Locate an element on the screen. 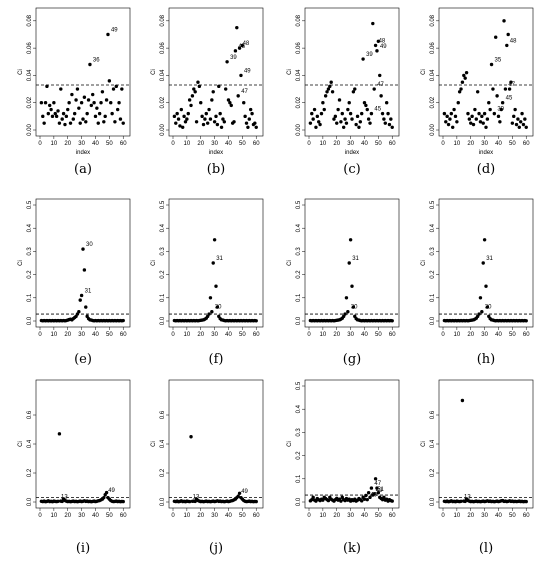 This screenshot has height=584, width=550. point-annotation: 35 is located at coordinates (498, 60).